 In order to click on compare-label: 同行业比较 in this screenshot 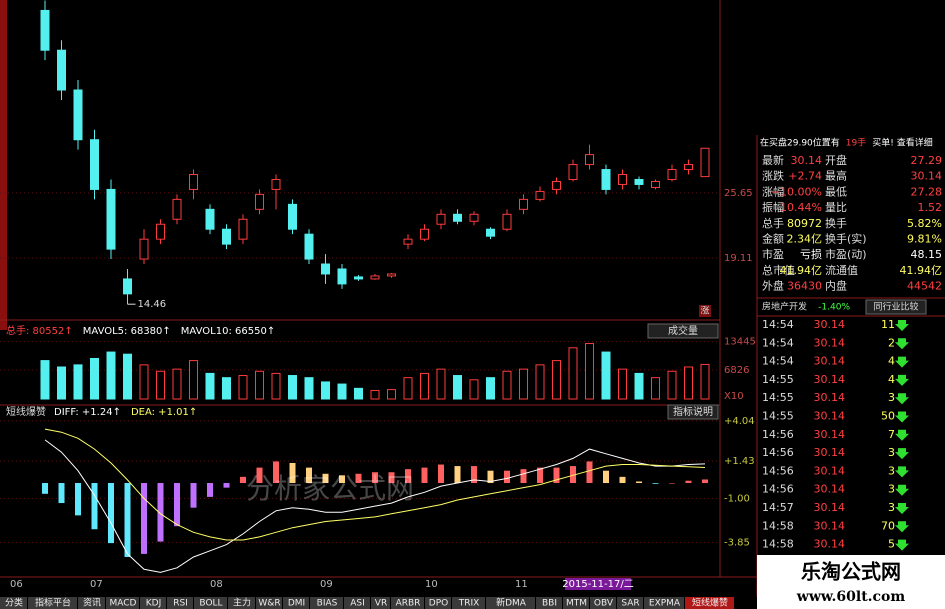, I will do `click(895, 307)`.